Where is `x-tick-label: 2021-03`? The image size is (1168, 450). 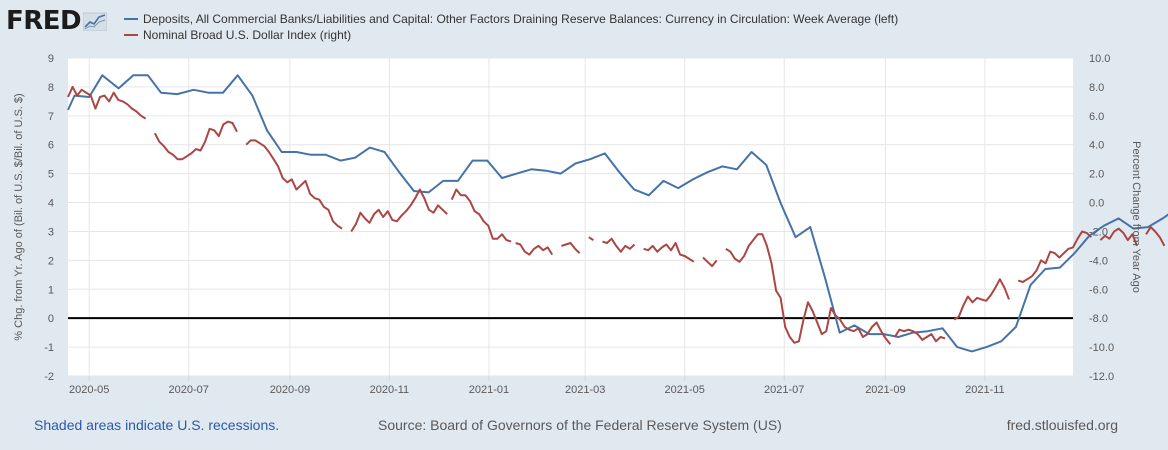 x-tick-label: 2021-03 is located at coordinates (585, 390).